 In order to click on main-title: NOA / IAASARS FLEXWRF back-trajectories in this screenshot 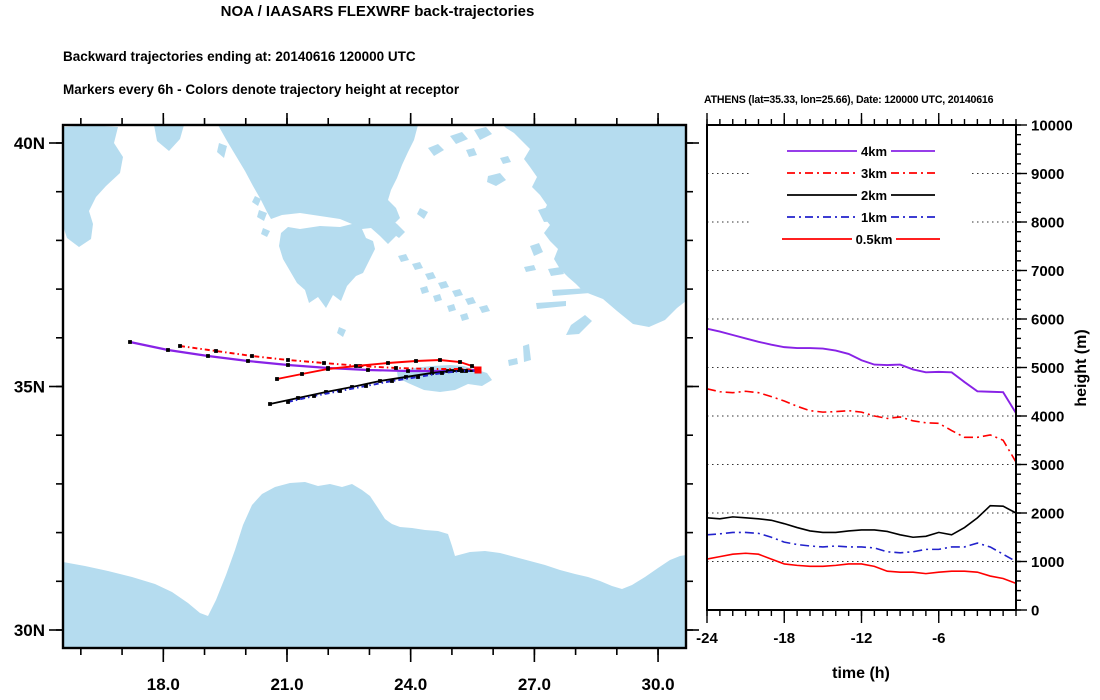, I will do `click(377, 11)`.